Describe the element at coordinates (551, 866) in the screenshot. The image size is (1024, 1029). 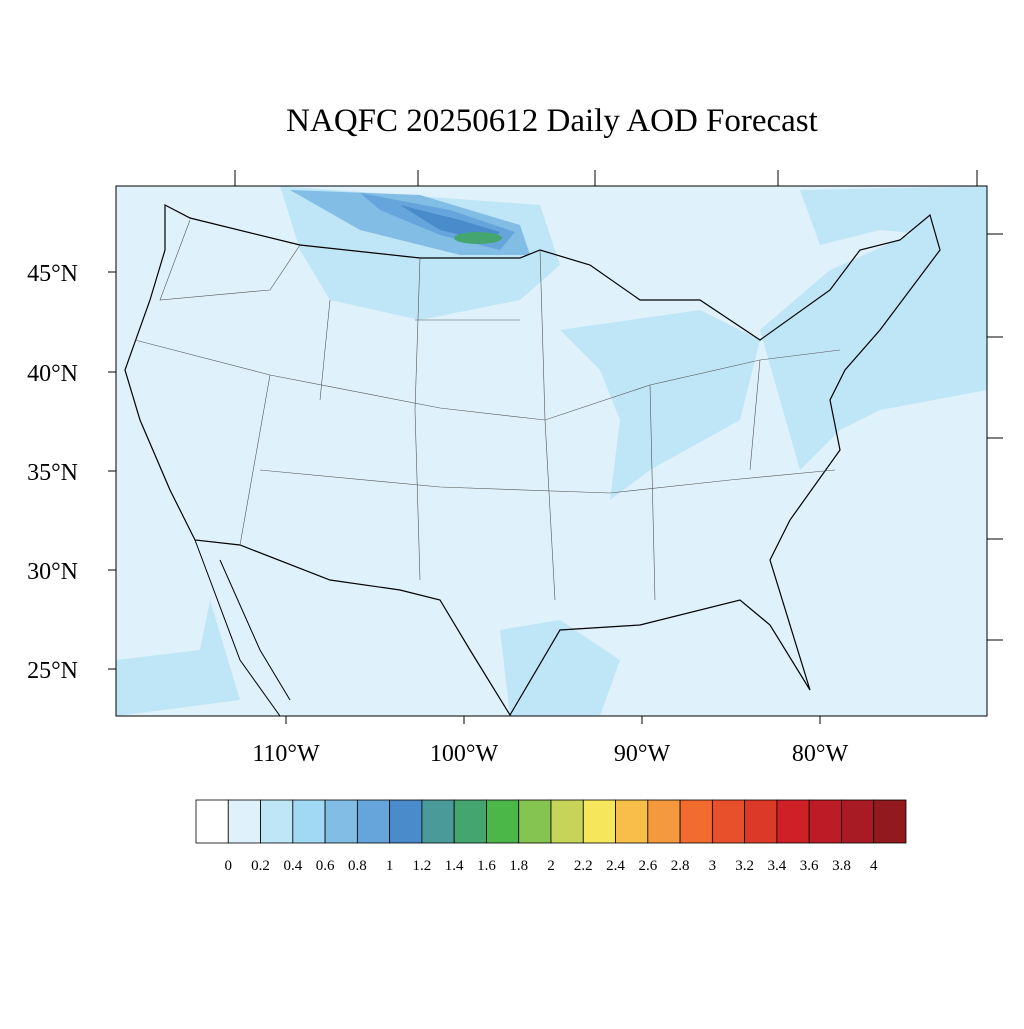
I see `colorbar-label: 2` at that location.